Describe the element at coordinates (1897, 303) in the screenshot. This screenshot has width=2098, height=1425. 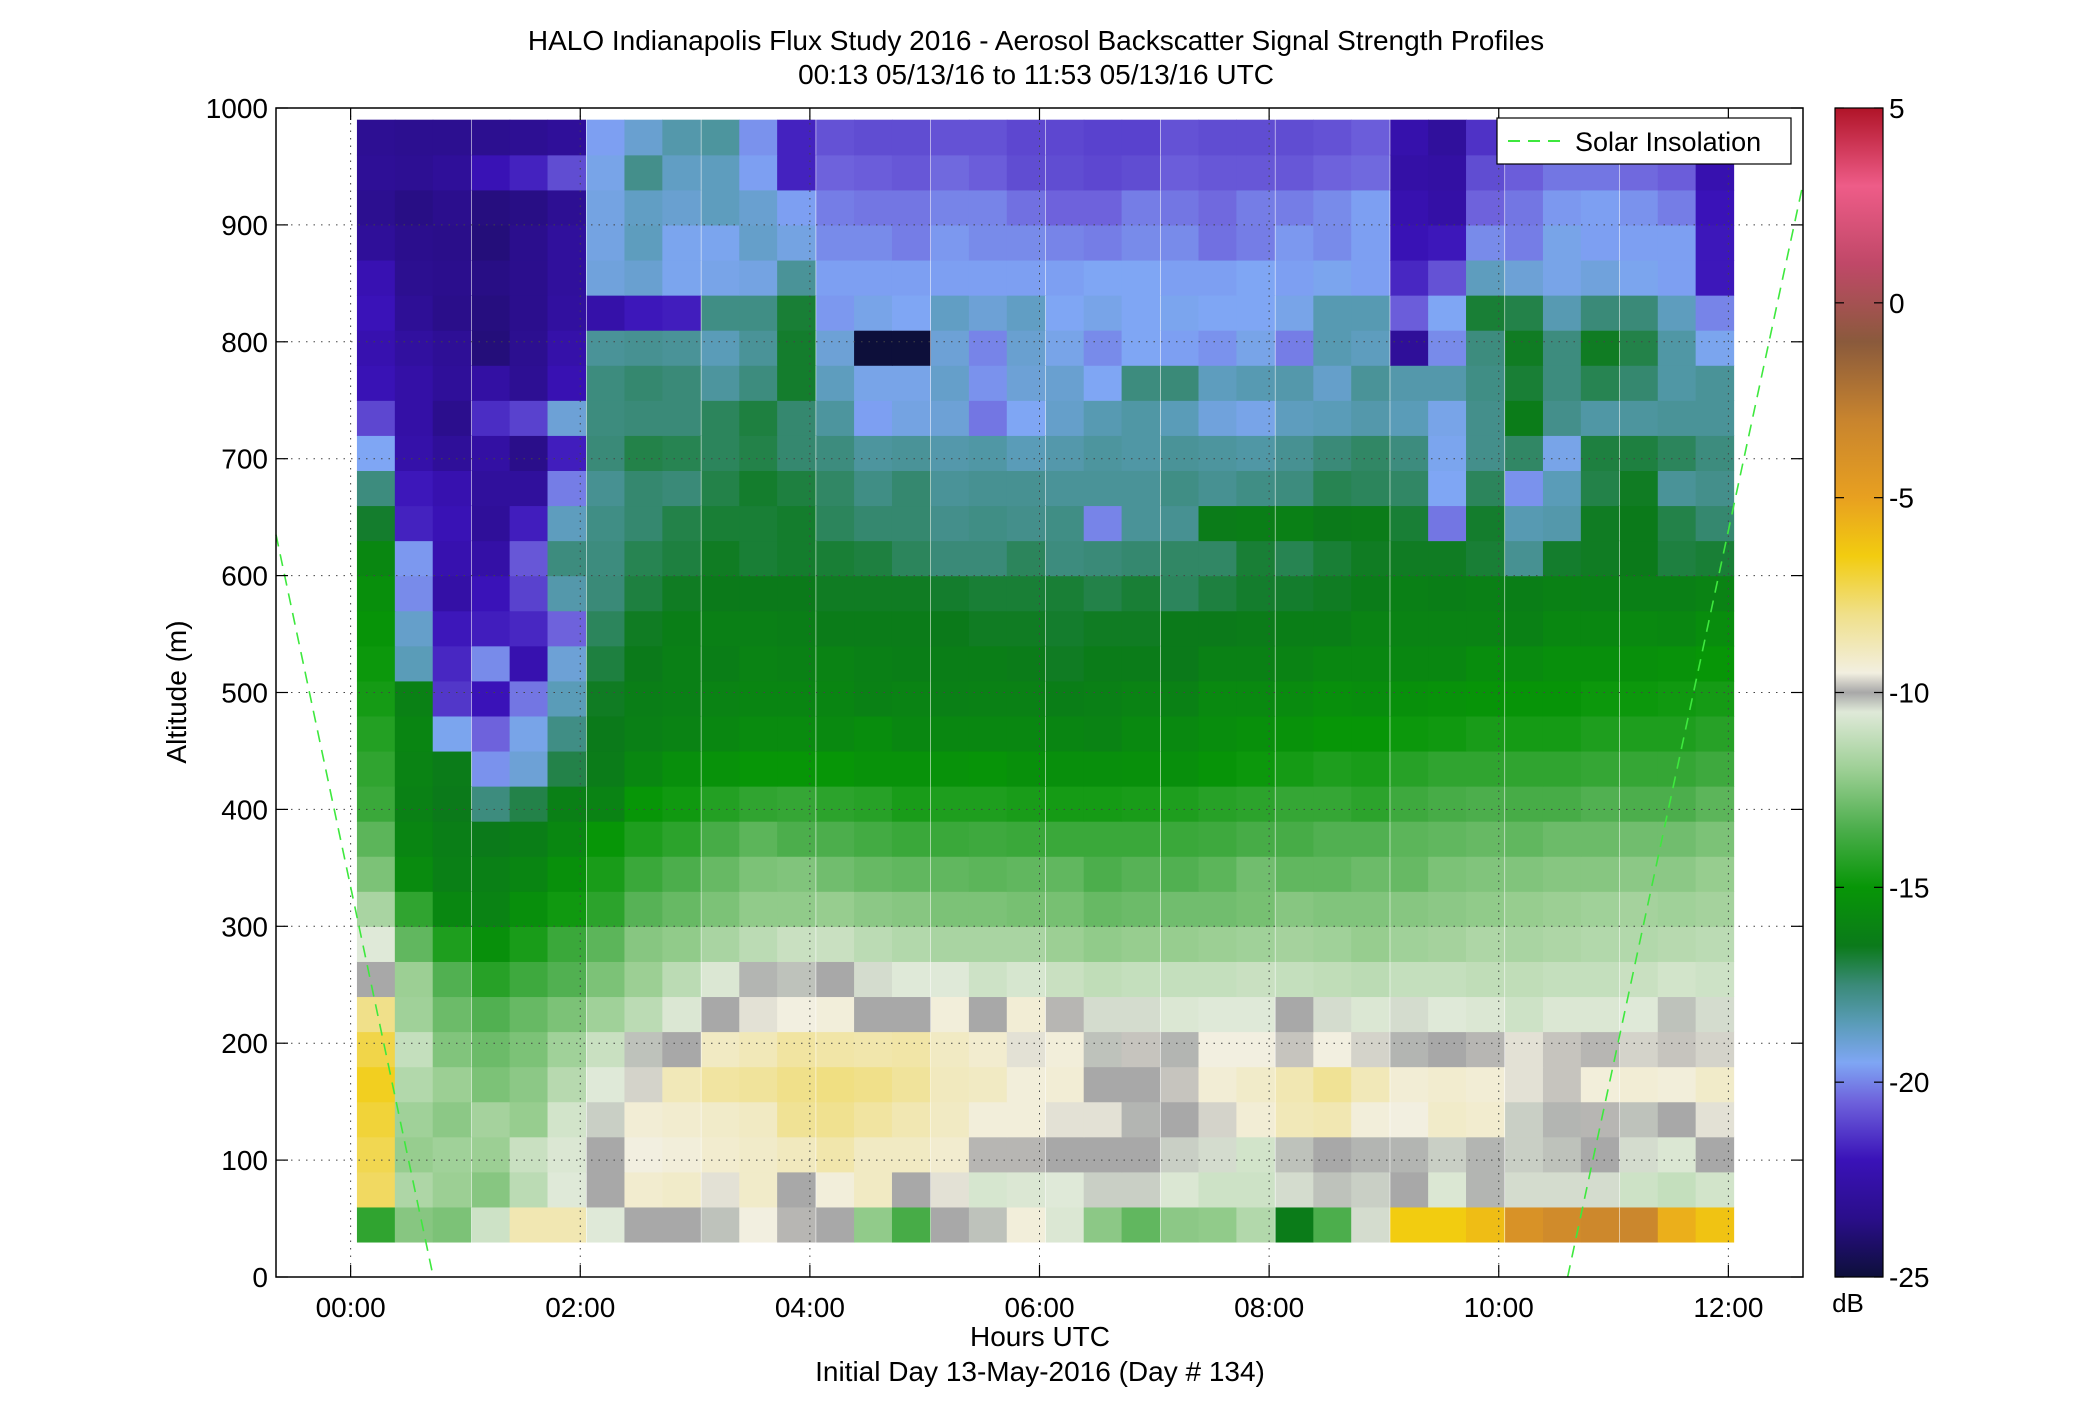
I see `colorbar-tick-label: 0` at that location.